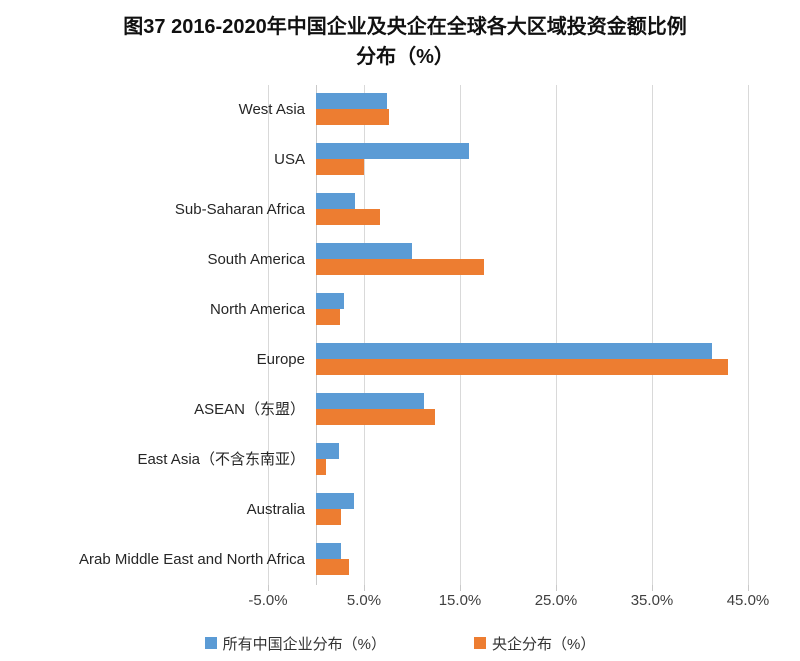 The height and width of the screenshot is (661, 800). Describe the element at coordinates (400, 643) in the screenshot. I see `legend: 所有中国企业分布（%） 央企分布（%）` at that location.